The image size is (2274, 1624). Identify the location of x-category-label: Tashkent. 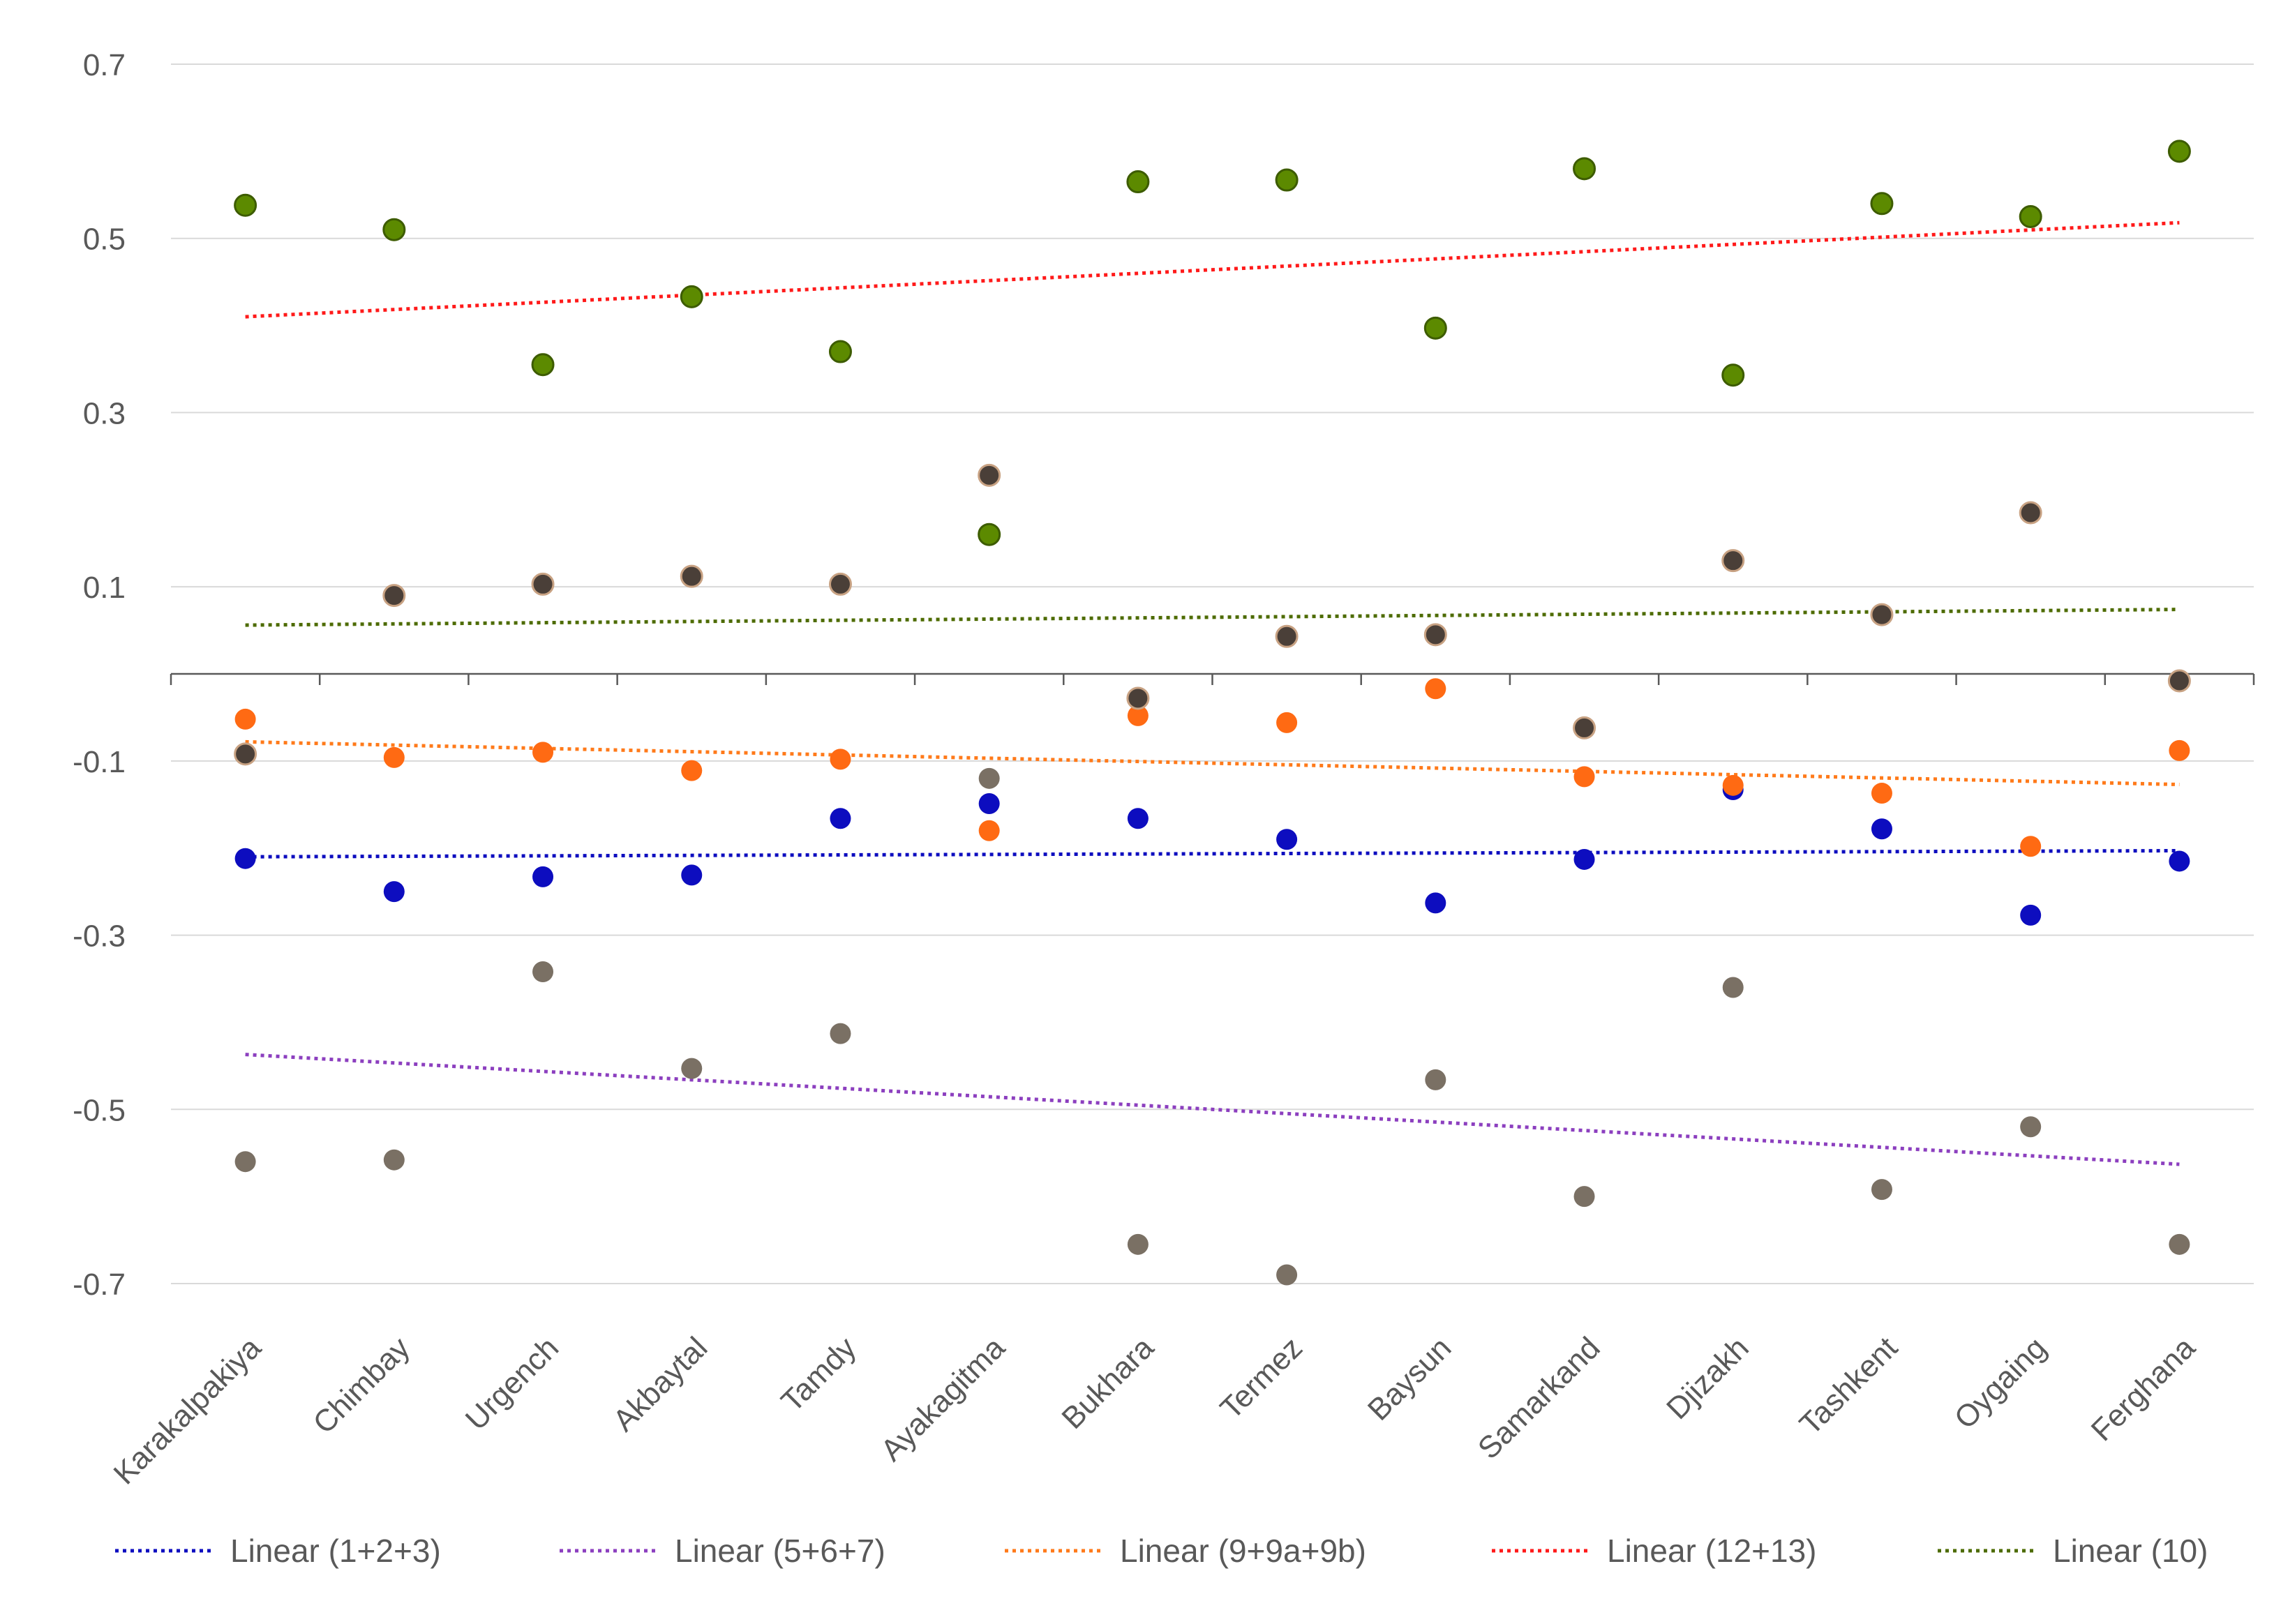
(1848, 1385).